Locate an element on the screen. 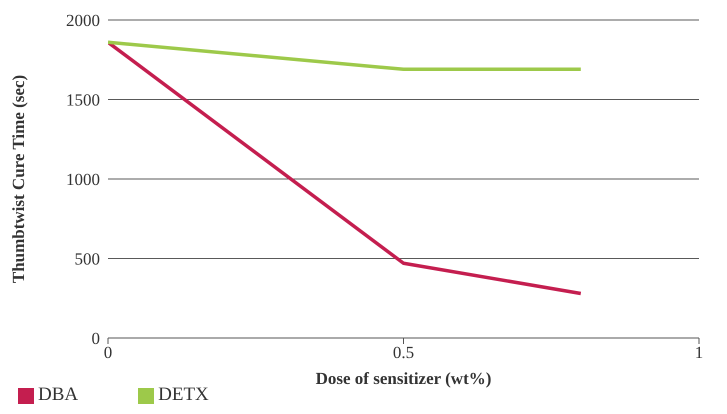 The height and width of the screenshot is (414, 727). x-tick-label: 0 is located at coordinates (108, 352).